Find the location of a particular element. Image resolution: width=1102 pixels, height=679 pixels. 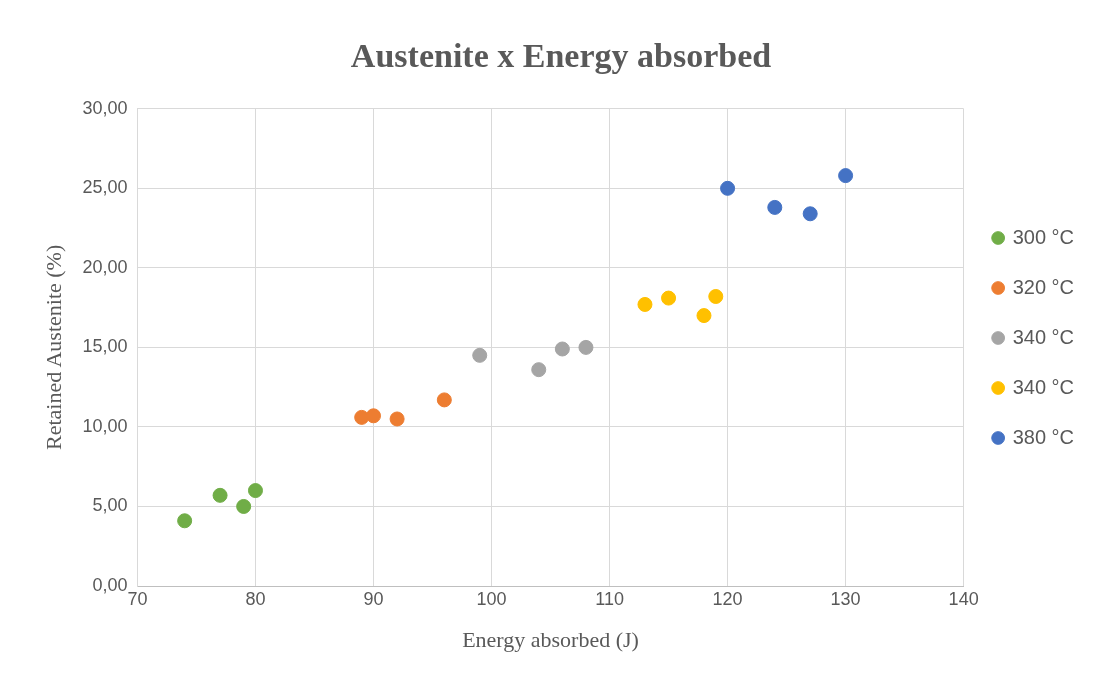

y-axis-title: Retained Austenite (%) is located at coordinates (53, 347).